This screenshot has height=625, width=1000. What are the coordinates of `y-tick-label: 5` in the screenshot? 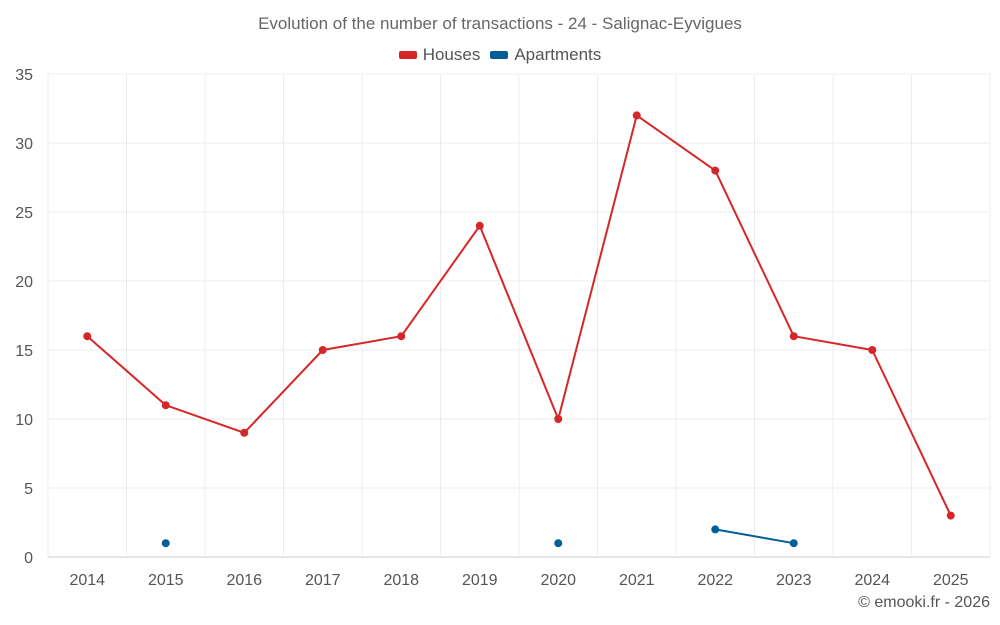 It's located at (28, 489).